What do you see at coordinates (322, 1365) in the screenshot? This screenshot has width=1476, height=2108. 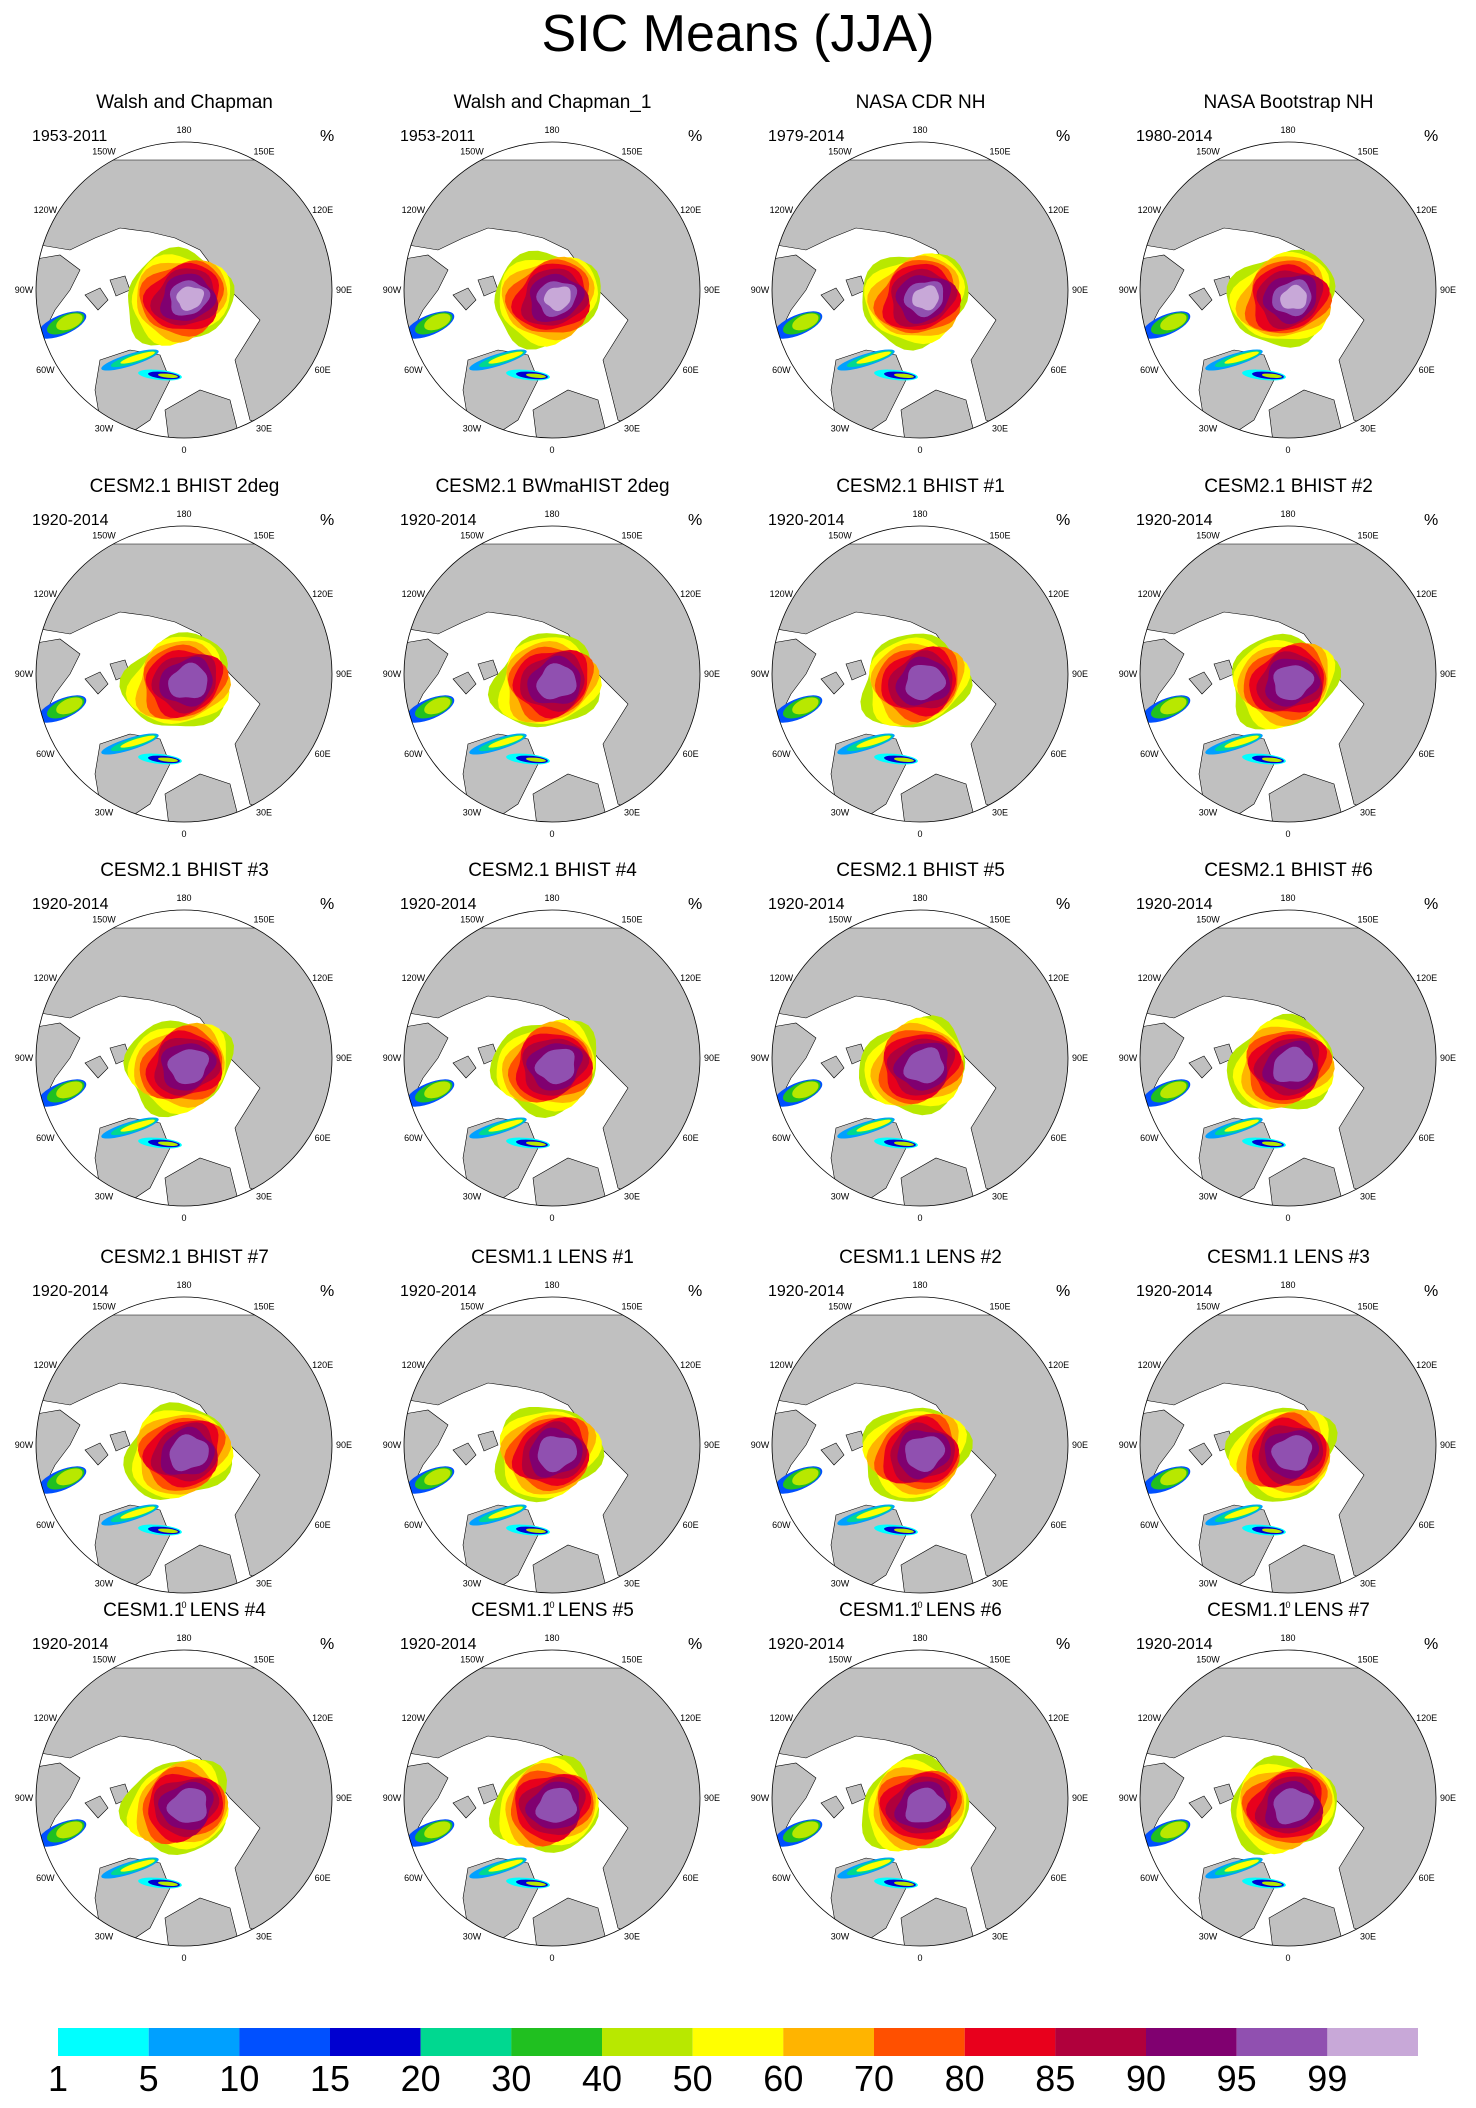 I see `longitude-label: 120E` at bounding box center [322, 1365].